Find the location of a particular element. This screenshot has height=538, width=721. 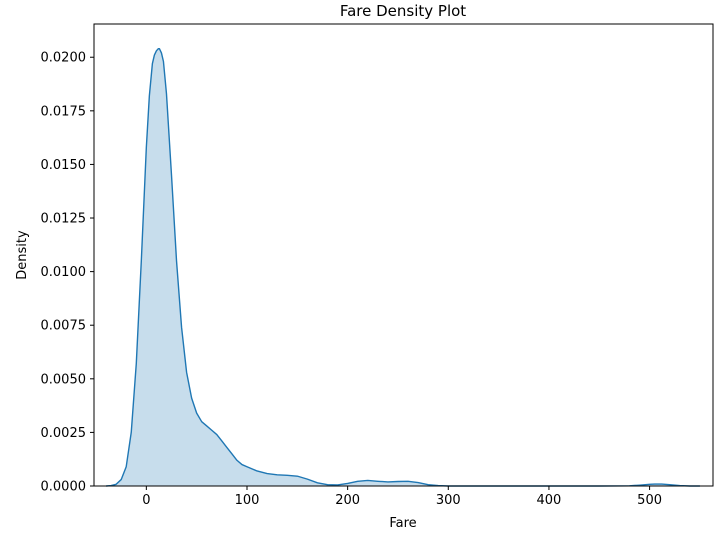

x-tick-label: 400 is located at coordinates (549, 500).